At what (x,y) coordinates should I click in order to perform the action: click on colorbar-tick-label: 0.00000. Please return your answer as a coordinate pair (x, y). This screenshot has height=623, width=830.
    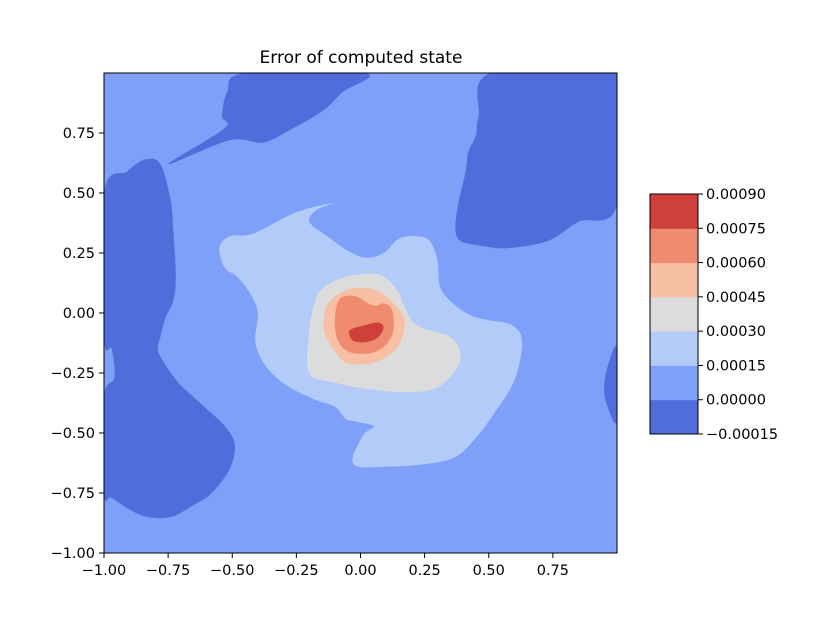
    Looking at the image, I should click on (736, 401).